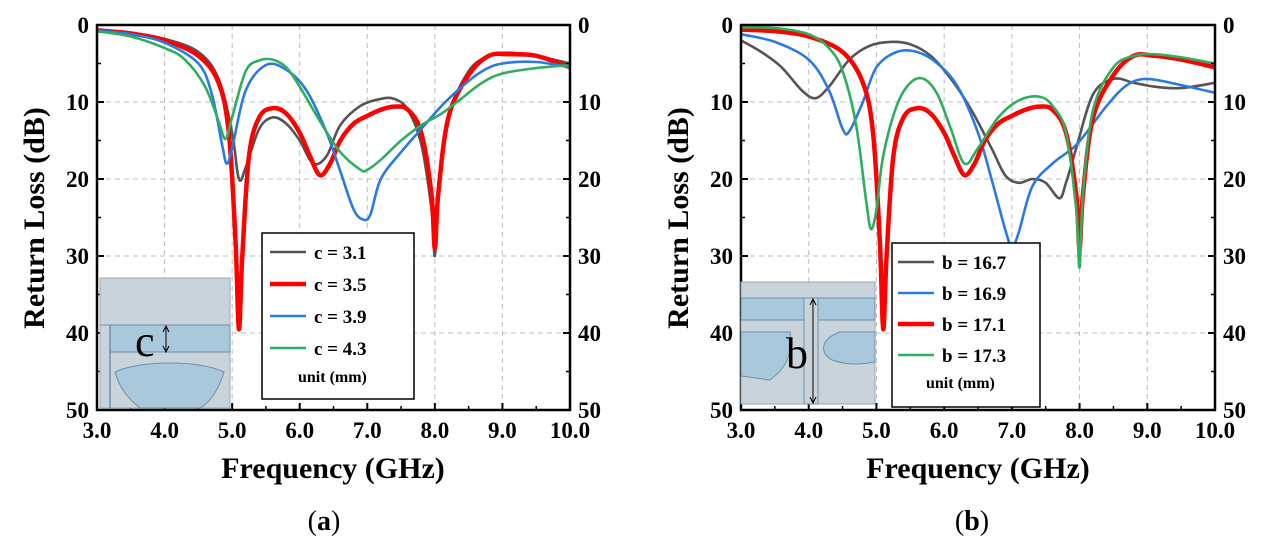  What do you see at coordinates (678, 218) in the screenshot?
I see `y-axis-title-b: Return Loss (dB)` at bounding box center [678, 218].